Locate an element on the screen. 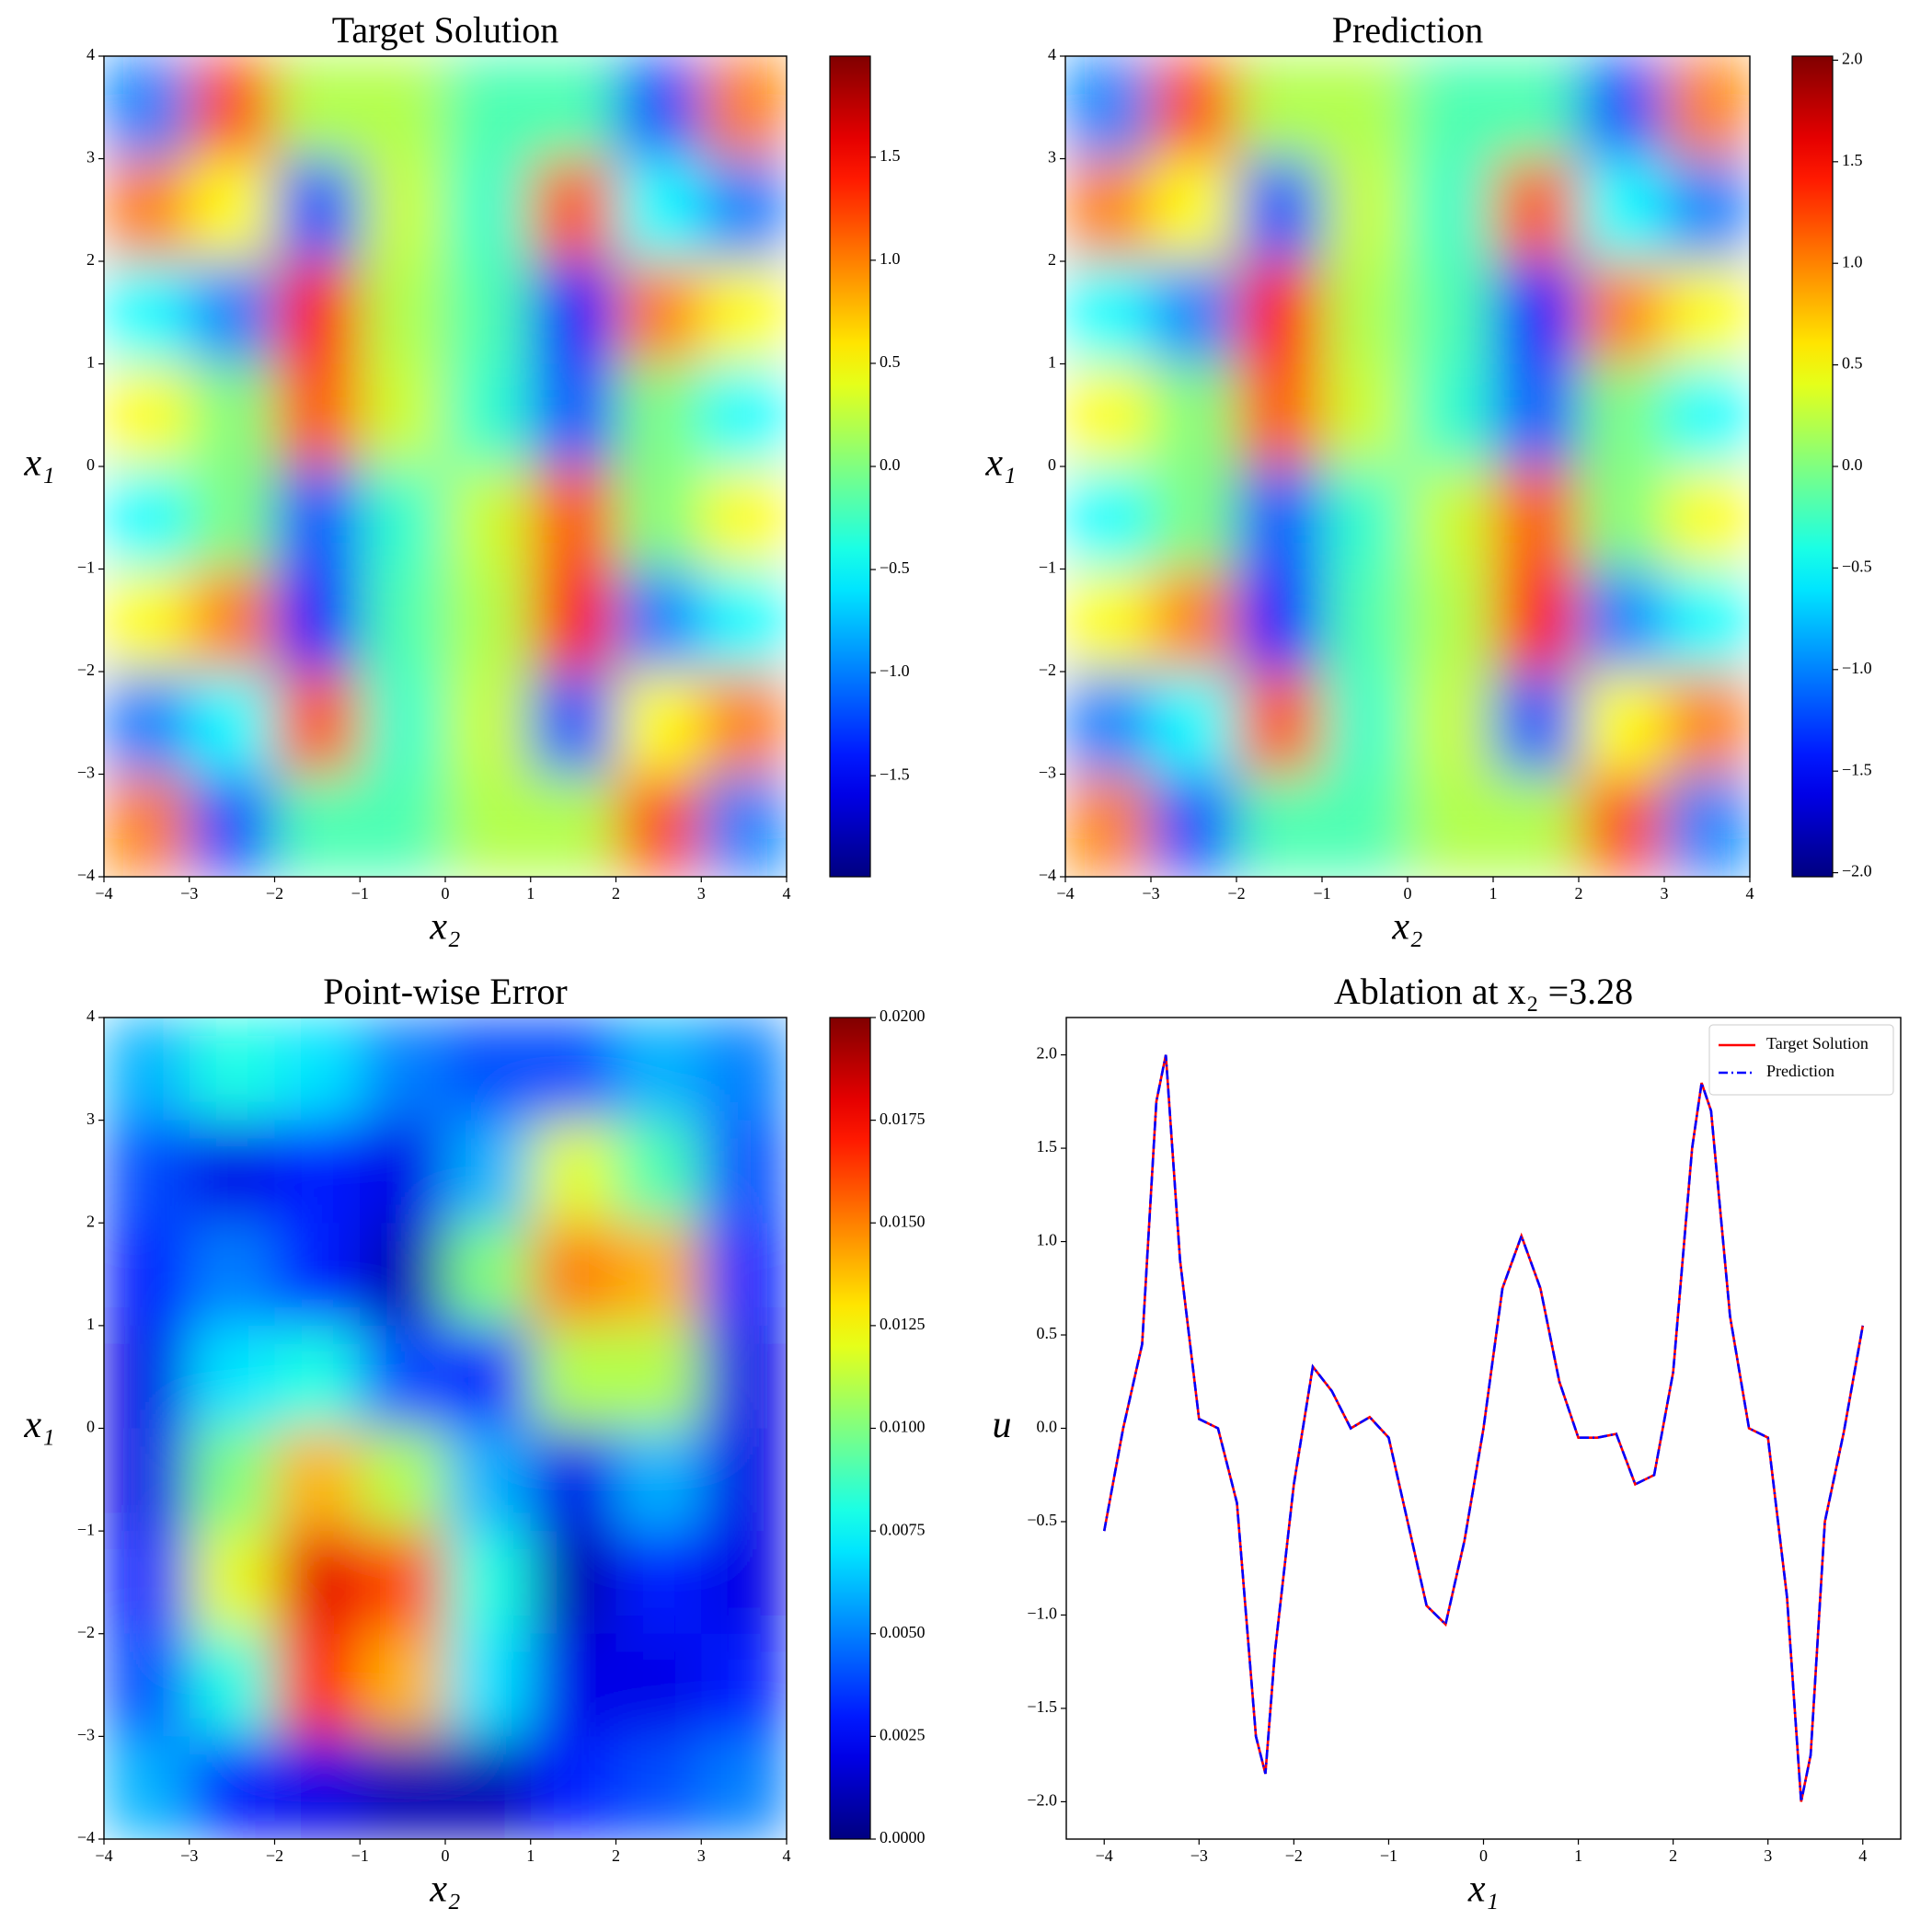 Image resolution: width=1932 pixels, height=1932 pixels. colorbar-tick-label: 0.0175 is located at coordinates (903, 1119).